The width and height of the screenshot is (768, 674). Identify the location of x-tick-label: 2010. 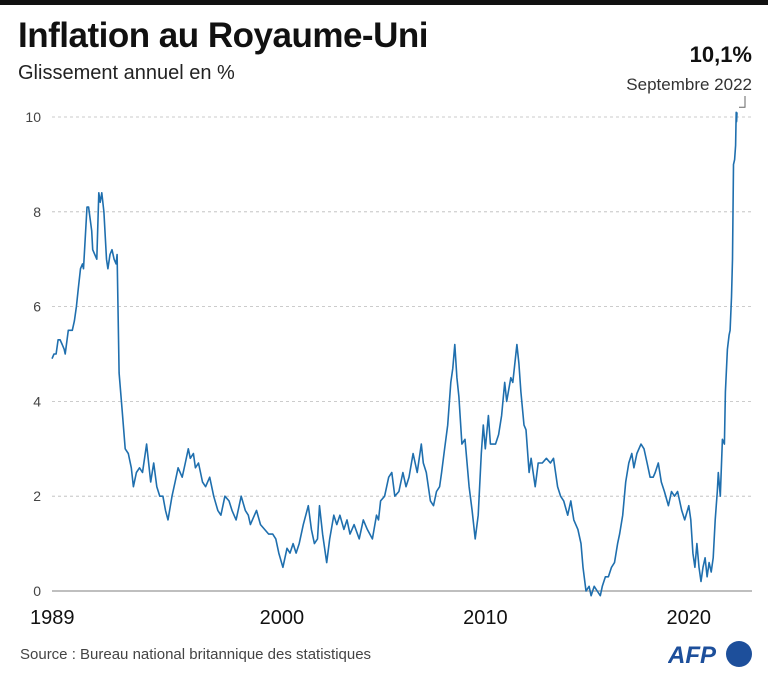
(485, 618).